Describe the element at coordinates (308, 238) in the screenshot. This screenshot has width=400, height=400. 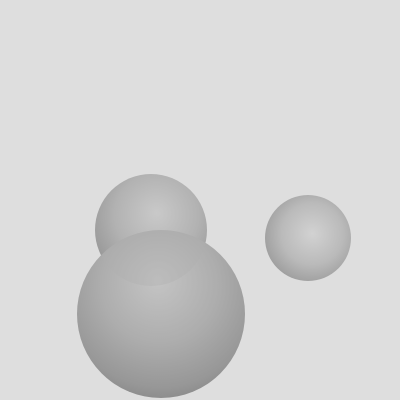
I see `sphere-right-small` at that location.